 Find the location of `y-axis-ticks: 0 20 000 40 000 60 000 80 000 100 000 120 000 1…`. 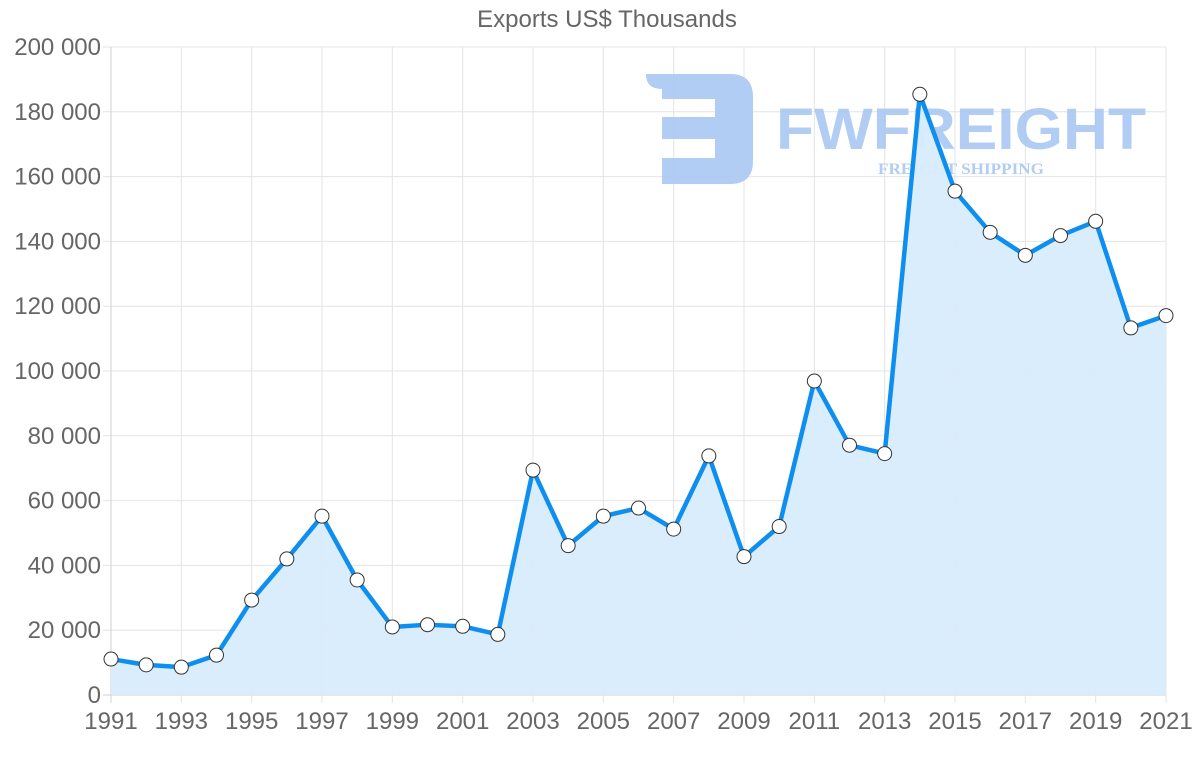

y-axis-ticks: 0 20 000 40 000 60 000 80 000 100 000 120 000 1… is located at coordinates (57, 371).